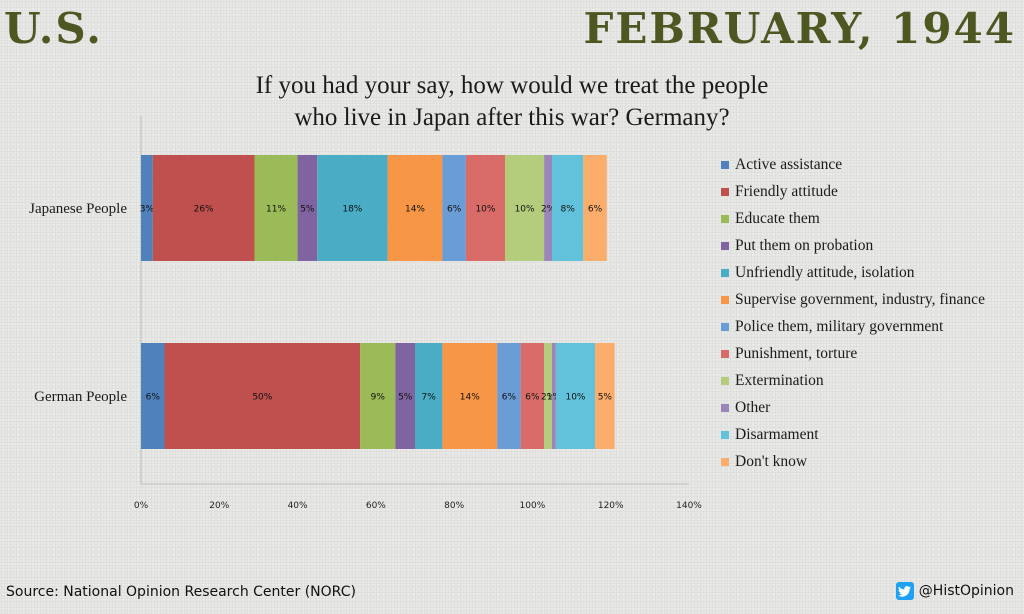 Image resolution: width=1024 pixels, height=614 pixels. What do you see at coordinates (454, 506) in the screenshot?
I see `x-tick-label: 80%` at bounding box center [454, 506].